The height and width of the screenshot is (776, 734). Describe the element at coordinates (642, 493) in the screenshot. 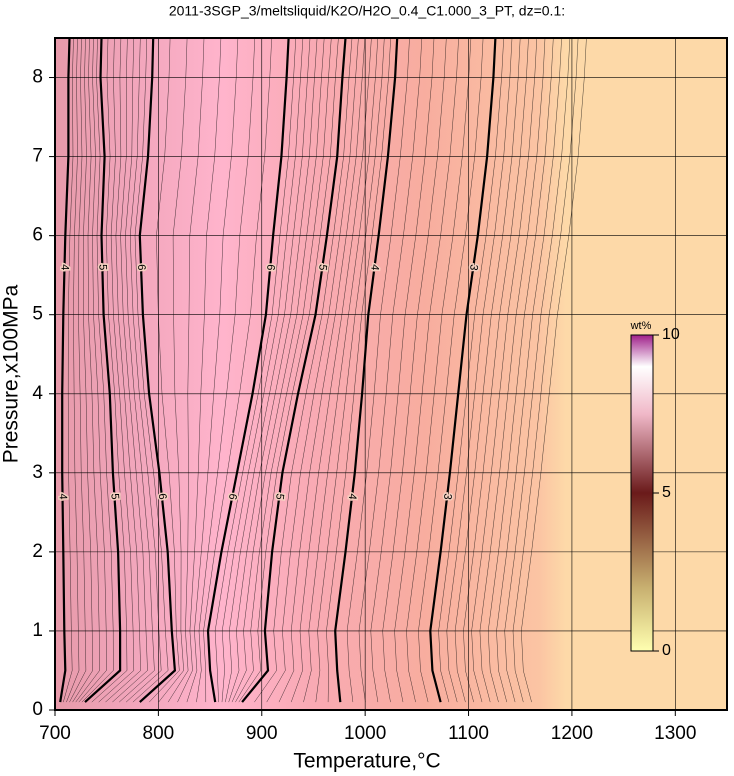

I see `colorbar` at that location.